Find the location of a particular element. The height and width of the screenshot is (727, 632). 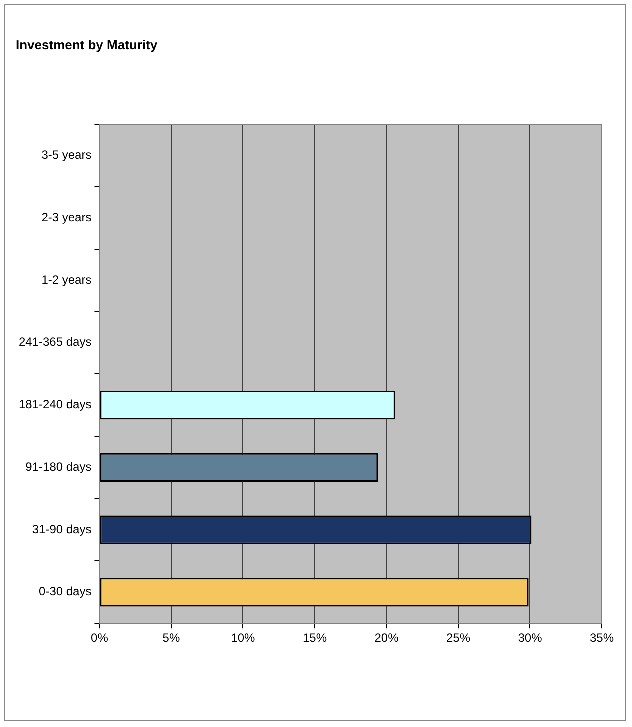

y-tick-label: 181-240 days is located at coordinates (55, 405).